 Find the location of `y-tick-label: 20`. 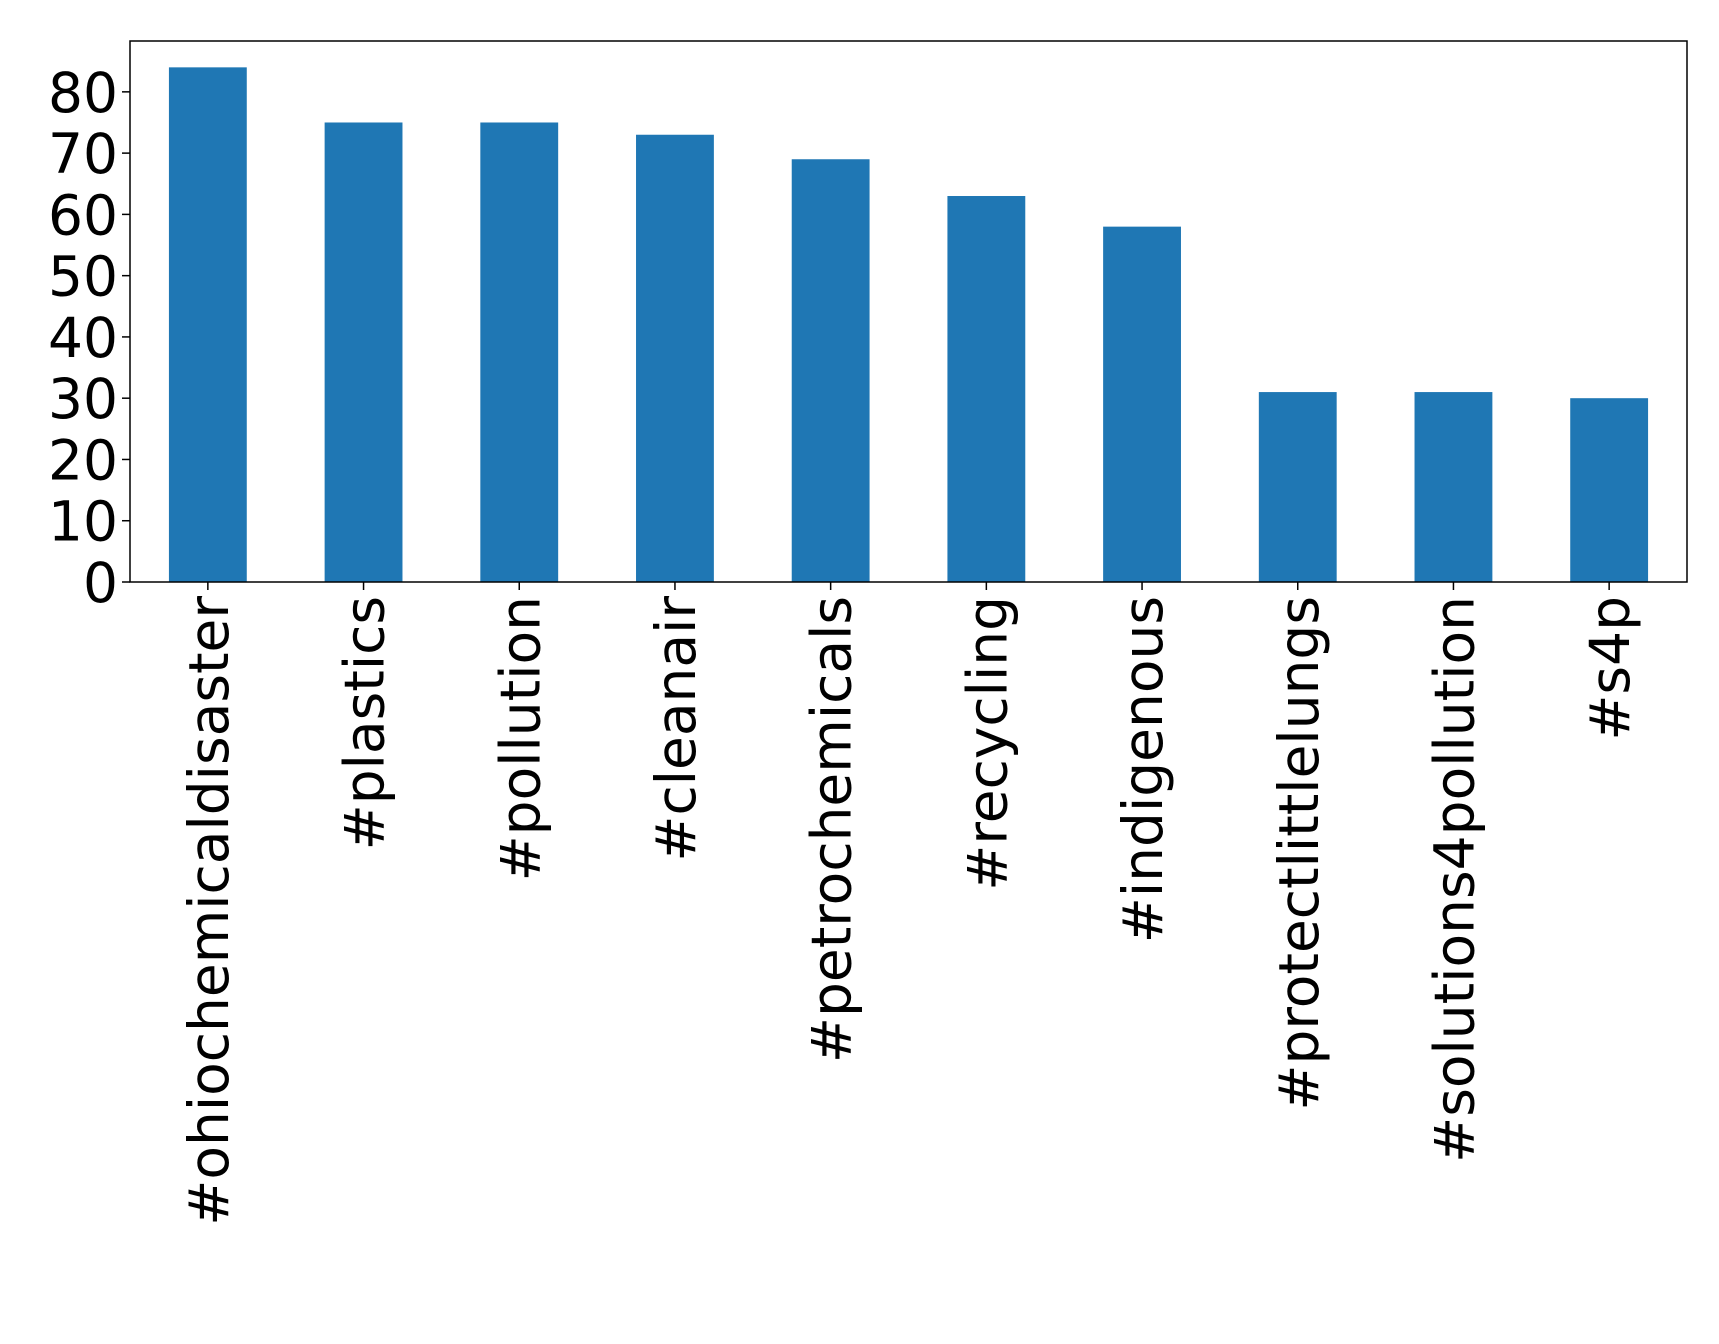

y-tick-label: 20 is located at coordinates (83, 460).